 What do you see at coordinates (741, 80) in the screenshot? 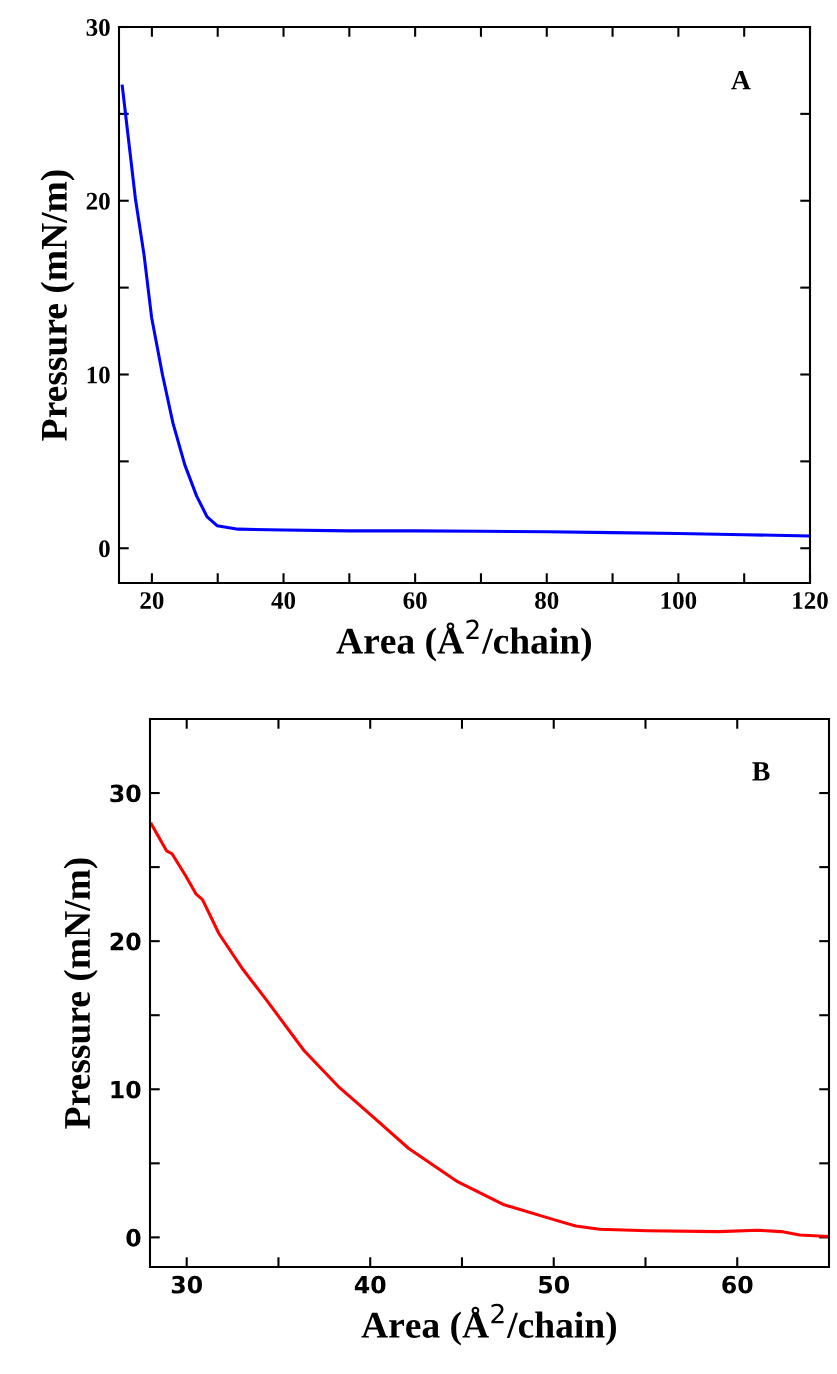
I see `annotation: A` at bounding box center [741, 80].